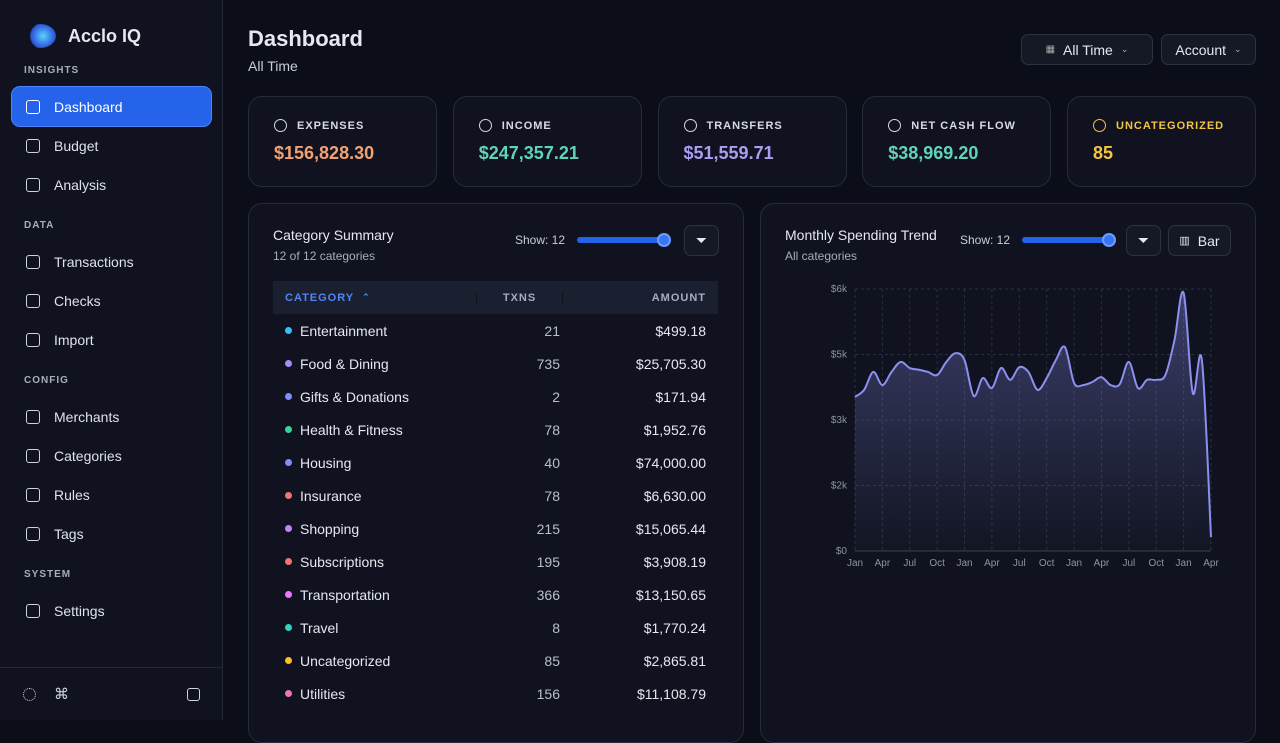 Image resolution: width=1280 pixels, height=743 pixels. I want to click on category-name: Food & Dining, so click(344, 363).